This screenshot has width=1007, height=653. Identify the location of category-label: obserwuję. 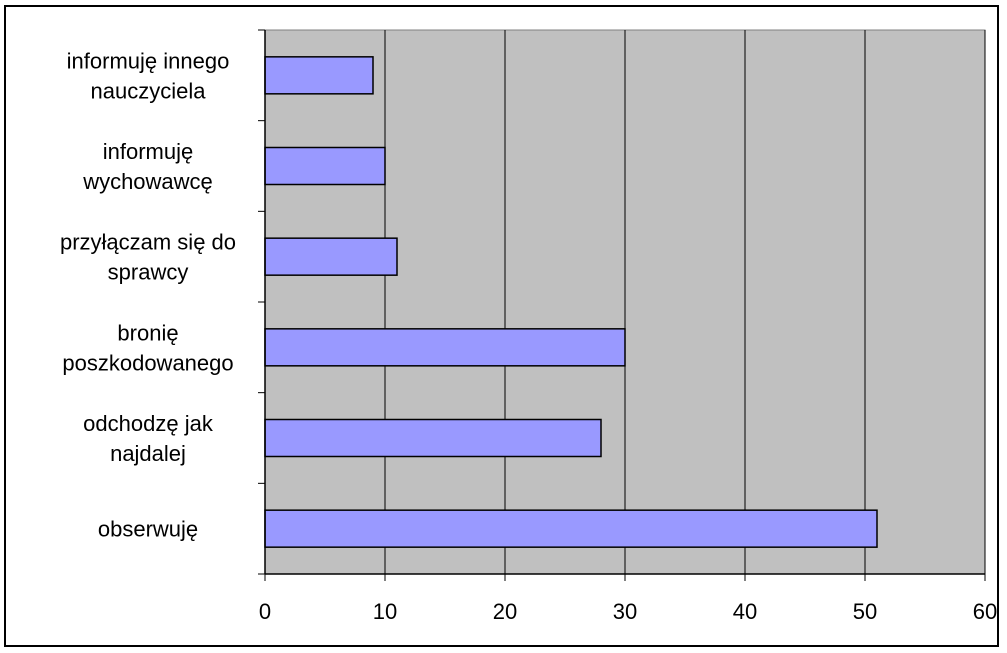
(148, 529).